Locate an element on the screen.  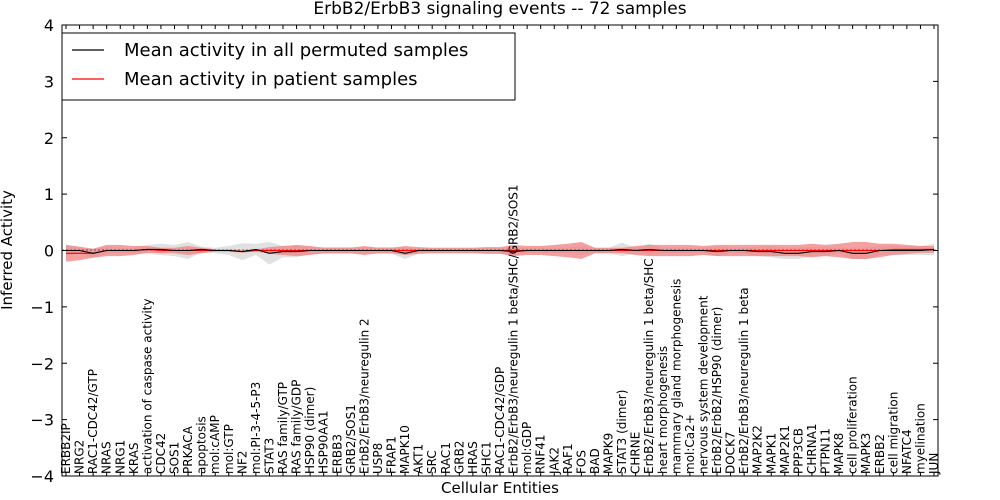
x-tick-label: mammary gland morphogenesis is located at coordinates (676, 376).